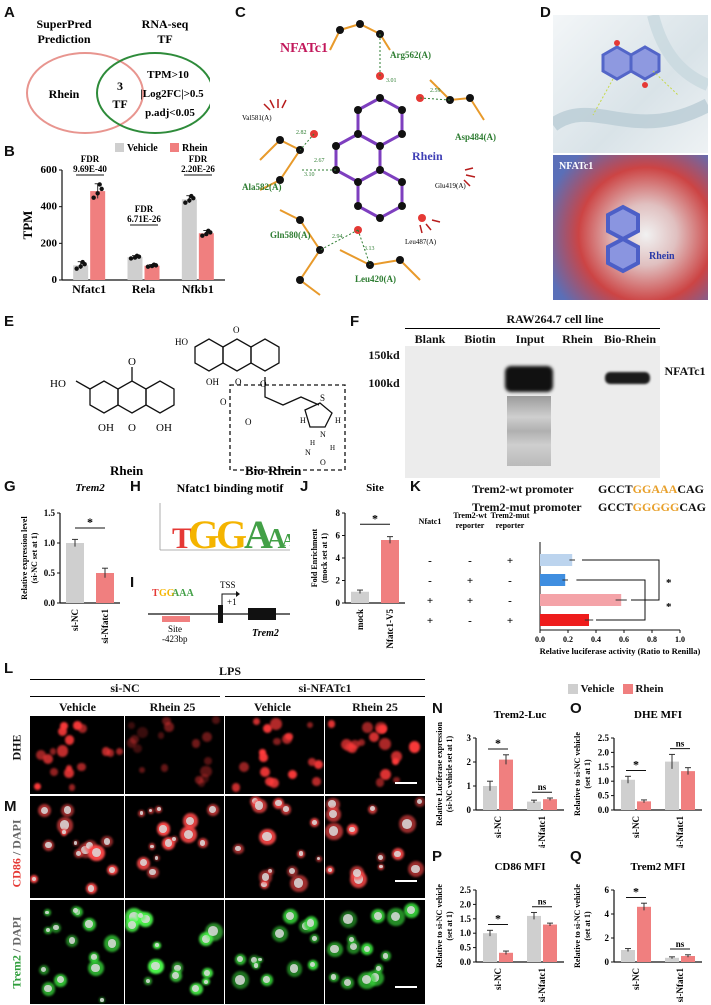 The height and width of the screenshot is (1005, 711). Describe the element at coordinates (304, 486) in the screenshot. I see `panel-label-j: J` at that location.